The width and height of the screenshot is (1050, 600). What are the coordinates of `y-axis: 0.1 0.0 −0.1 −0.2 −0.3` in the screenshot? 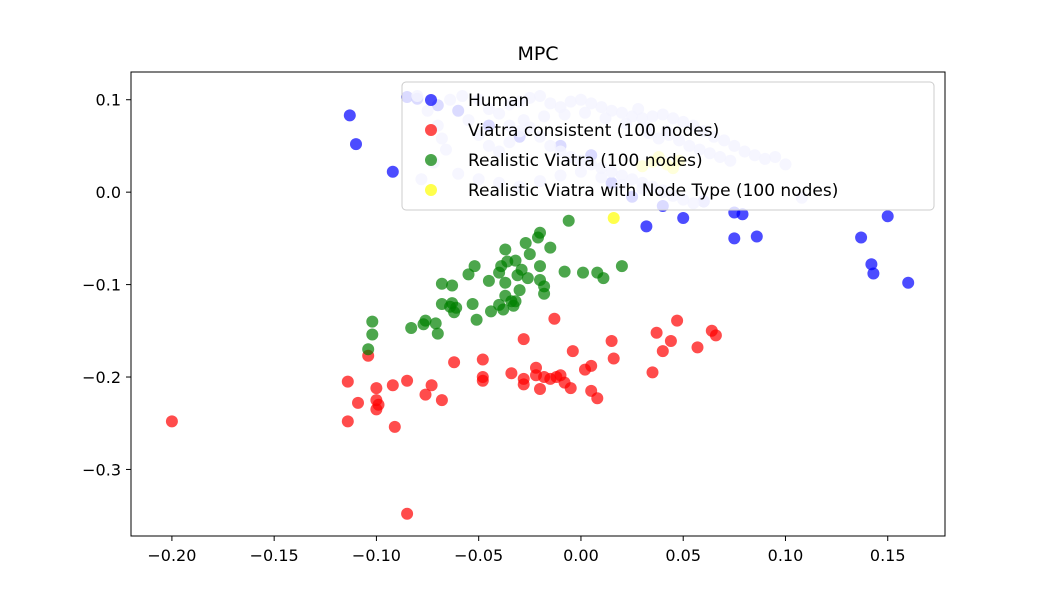 It's located at (106, 285).